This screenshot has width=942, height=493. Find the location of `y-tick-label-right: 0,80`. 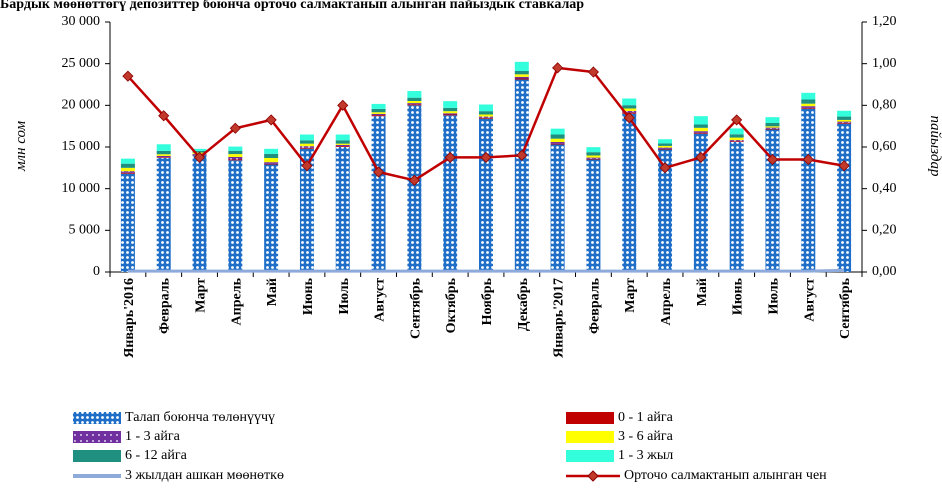

y-tick-label-right: 0,80 is located at coordinates (884, 105).